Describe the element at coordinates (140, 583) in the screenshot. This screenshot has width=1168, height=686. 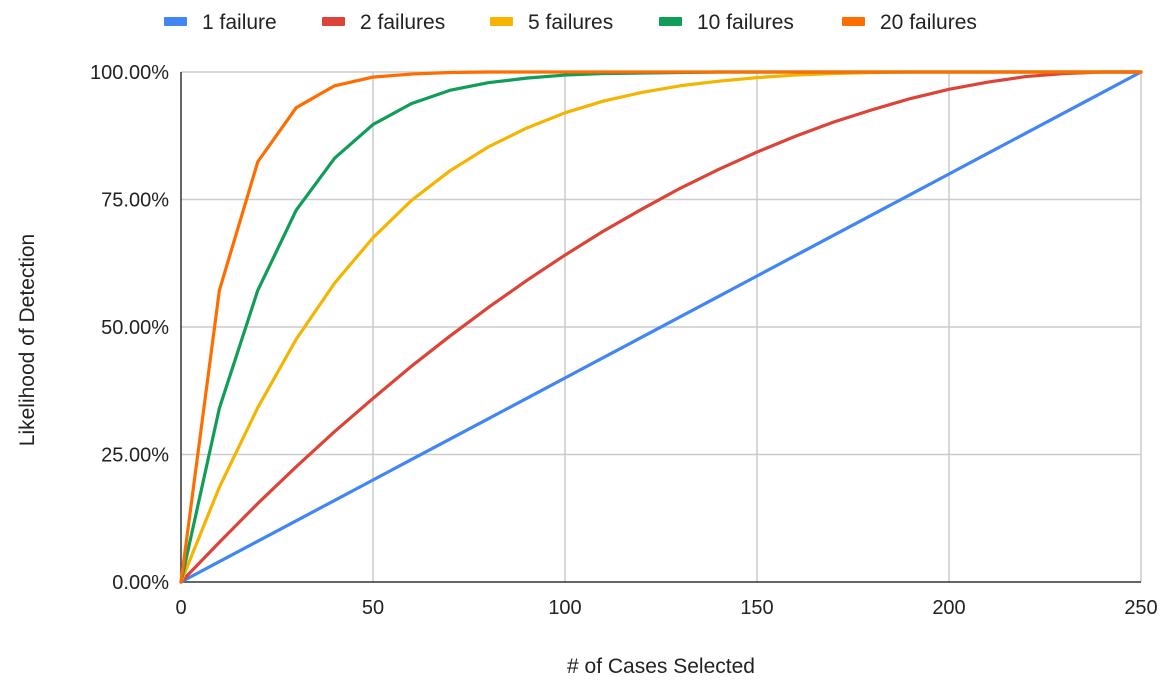
I see `y-tick-label: 0.00%` at that location.